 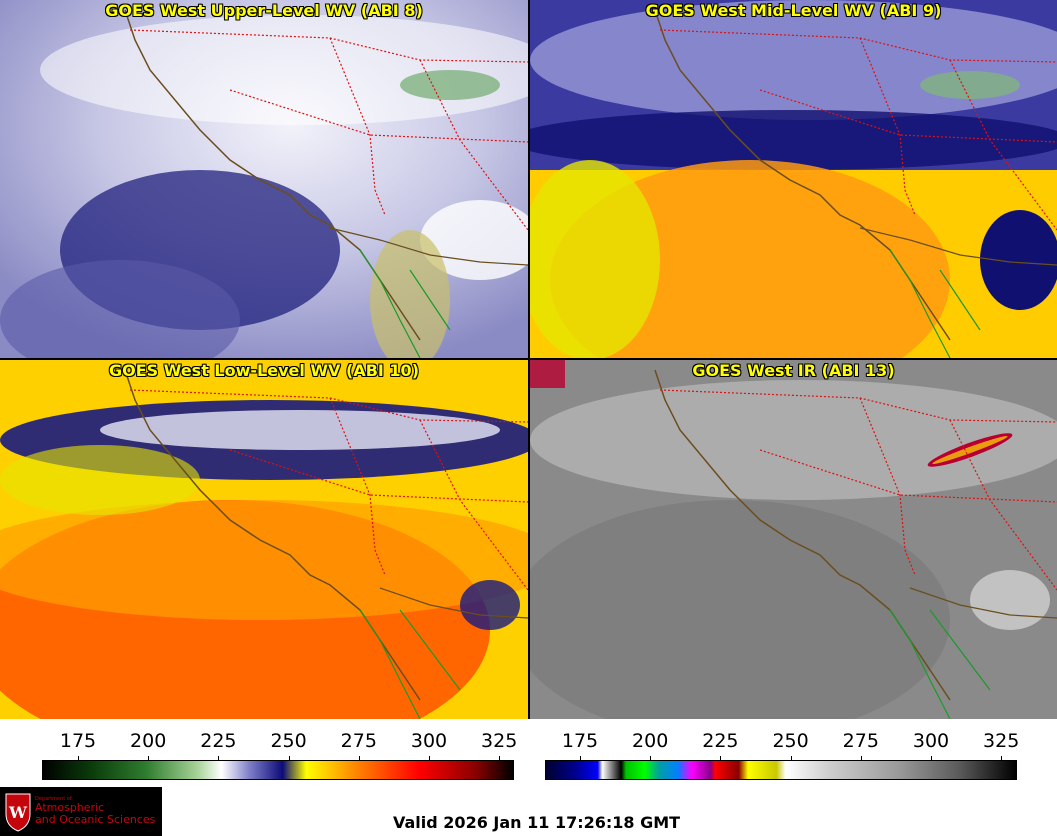 I want to click on wv-tick-label: 175, so click(x=78, y=741).